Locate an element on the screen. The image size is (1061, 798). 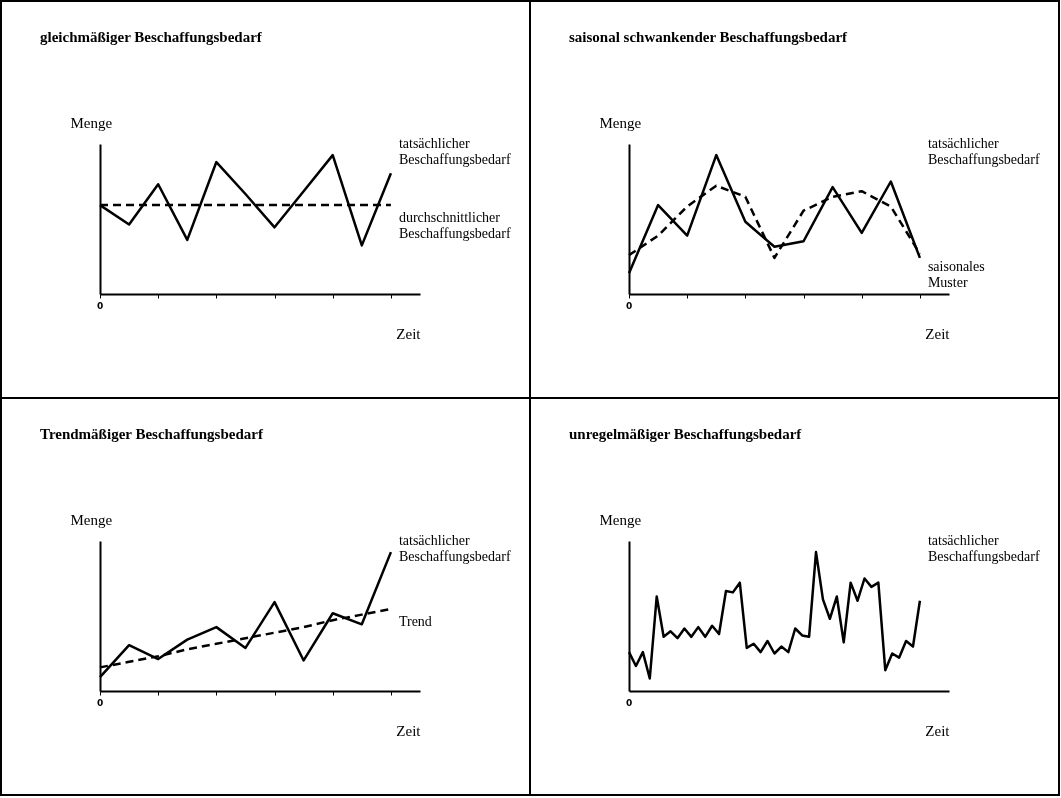
chart-title: gleichmäßiger Beschaffungsbedarf is located at coordinates (151, 37).